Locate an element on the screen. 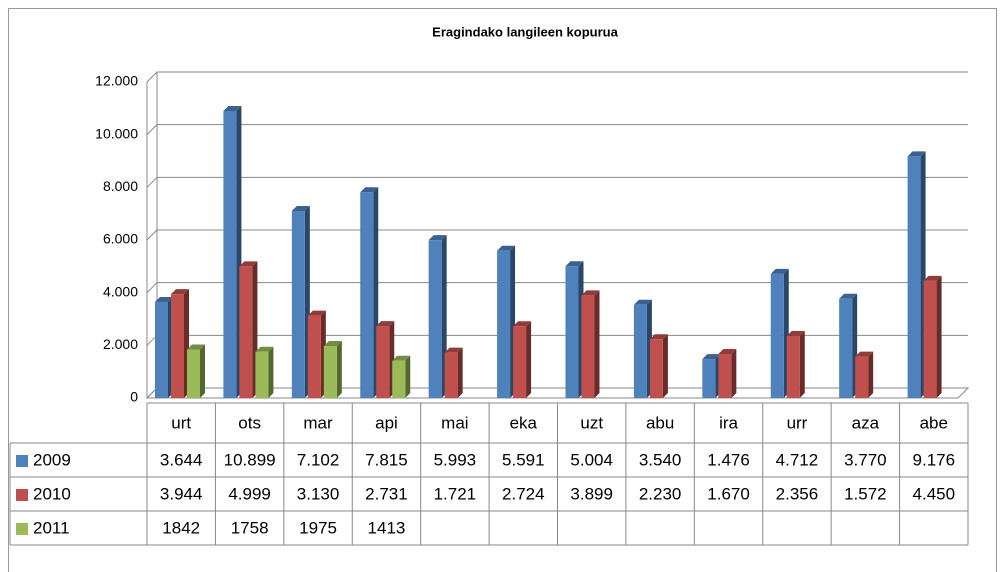 This screenshot has height=572, width=1005. data-label: 5.004 is located at coordinates (591, 459).